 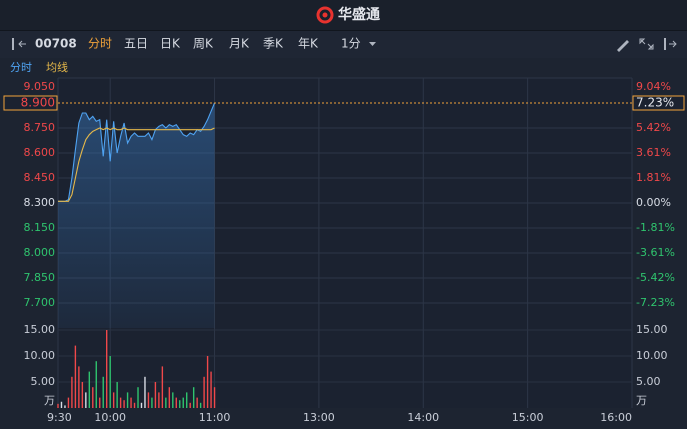 What do you see at coordinates (239, 44) in the screenshot?
I see `tab: 月K` at bounding box center [239, 44].